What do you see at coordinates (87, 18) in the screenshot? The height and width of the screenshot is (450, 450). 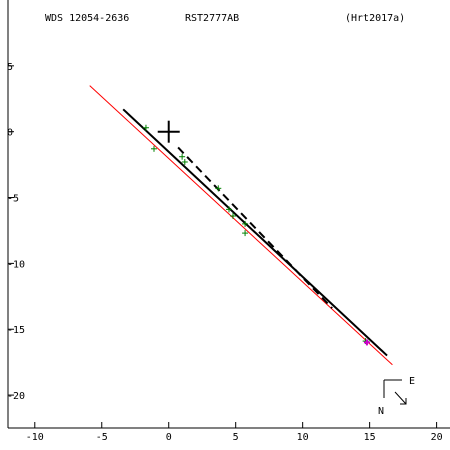 I see `header-wds-id: WDS 12054-2636` at bounding box center [87, 18].